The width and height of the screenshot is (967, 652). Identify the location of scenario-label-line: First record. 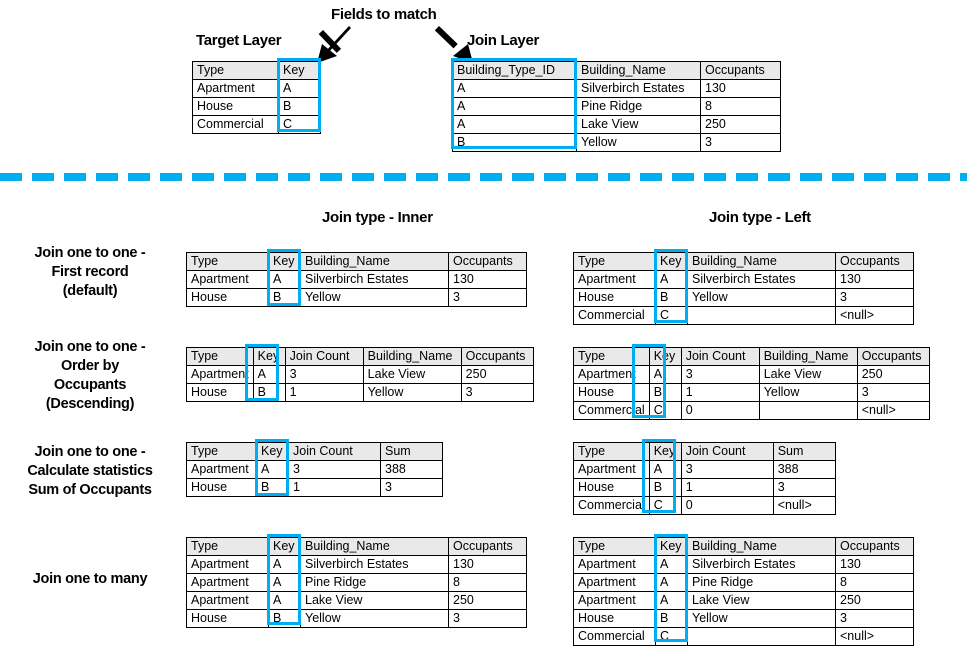
(90, 272).